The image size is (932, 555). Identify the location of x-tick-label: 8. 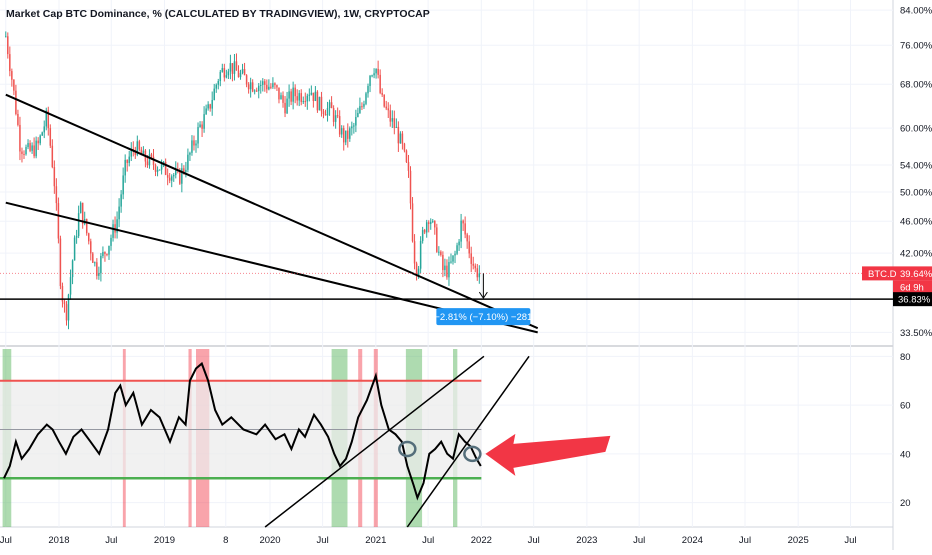
(225, 540).